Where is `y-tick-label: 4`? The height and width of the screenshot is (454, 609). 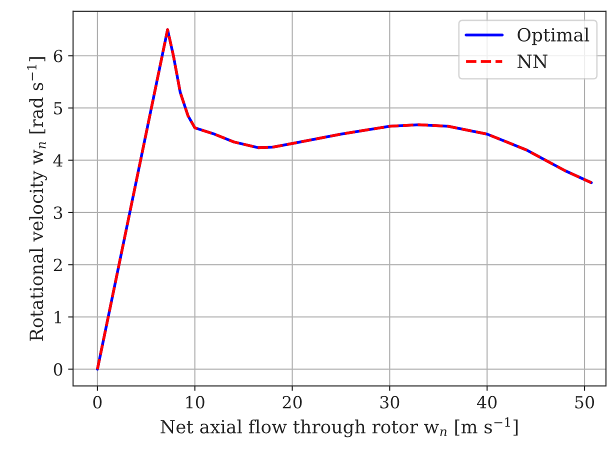
y-tick-label: 4 is located at coordinates (58, 160).